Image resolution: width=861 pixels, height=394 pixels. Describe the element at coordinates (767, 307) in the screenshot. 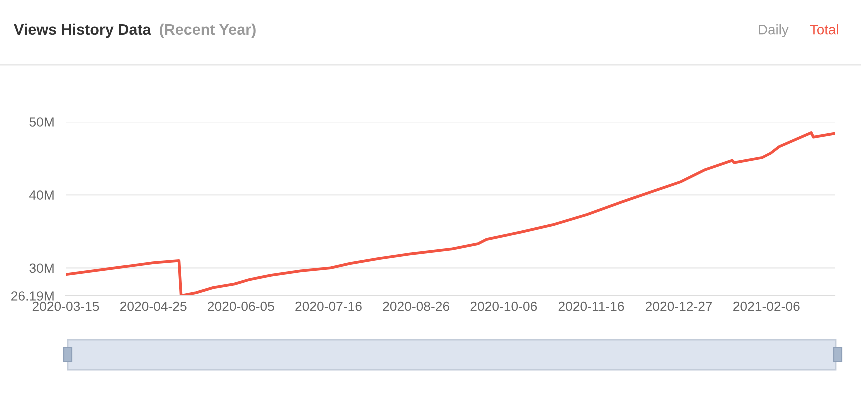

I see `x-tick-label: 2021-02-06` at that location.